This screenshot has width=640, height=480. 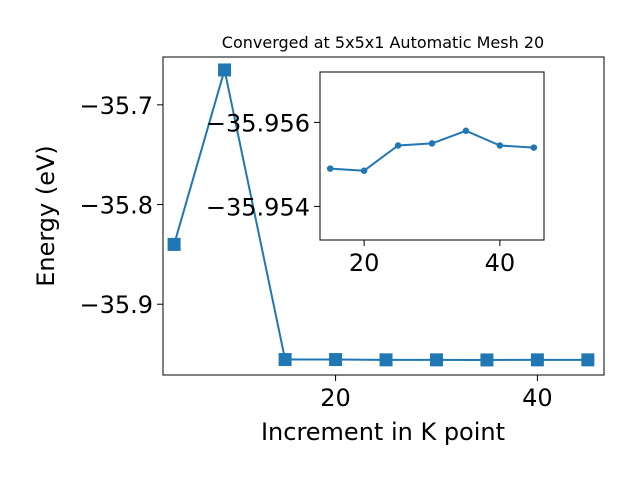 What do you see at coordinates (258, 207) in the screenshot?
I see `inset-y-tick-label: −35.954` at bounding box center [258, 207].